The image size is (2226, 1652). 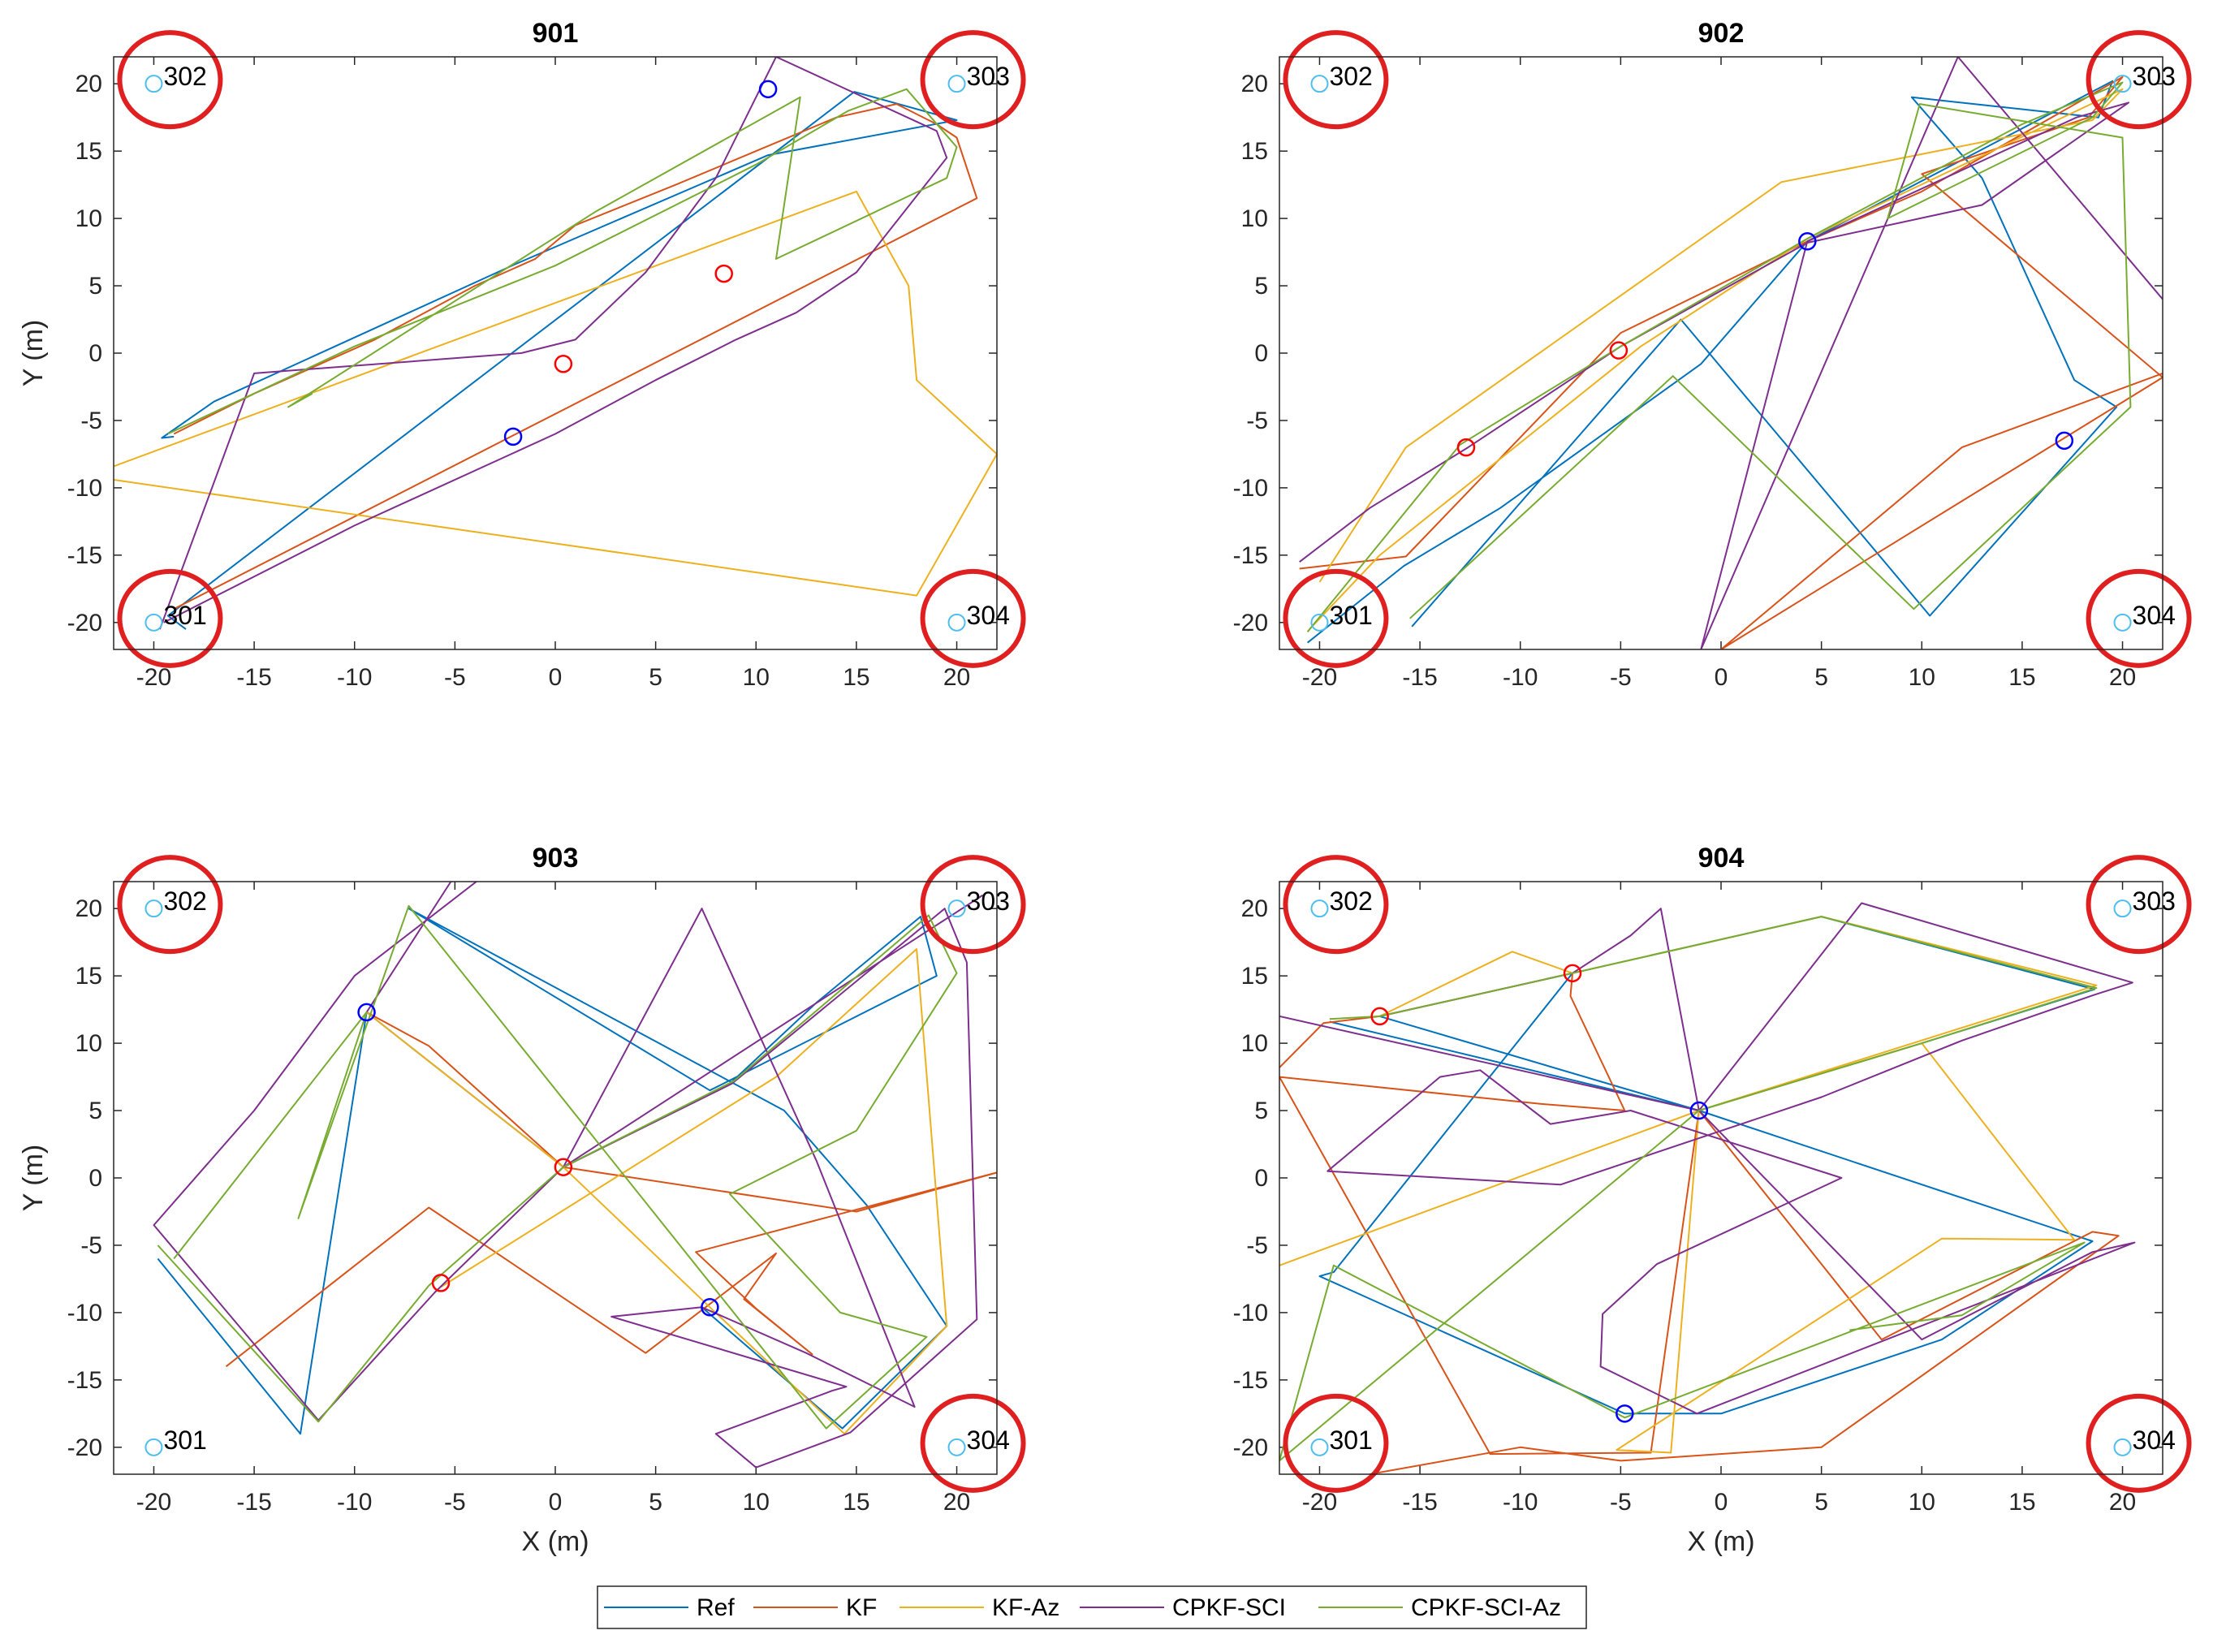 I want to click on y-tick-label: -20, so click(x=1250, y=623).